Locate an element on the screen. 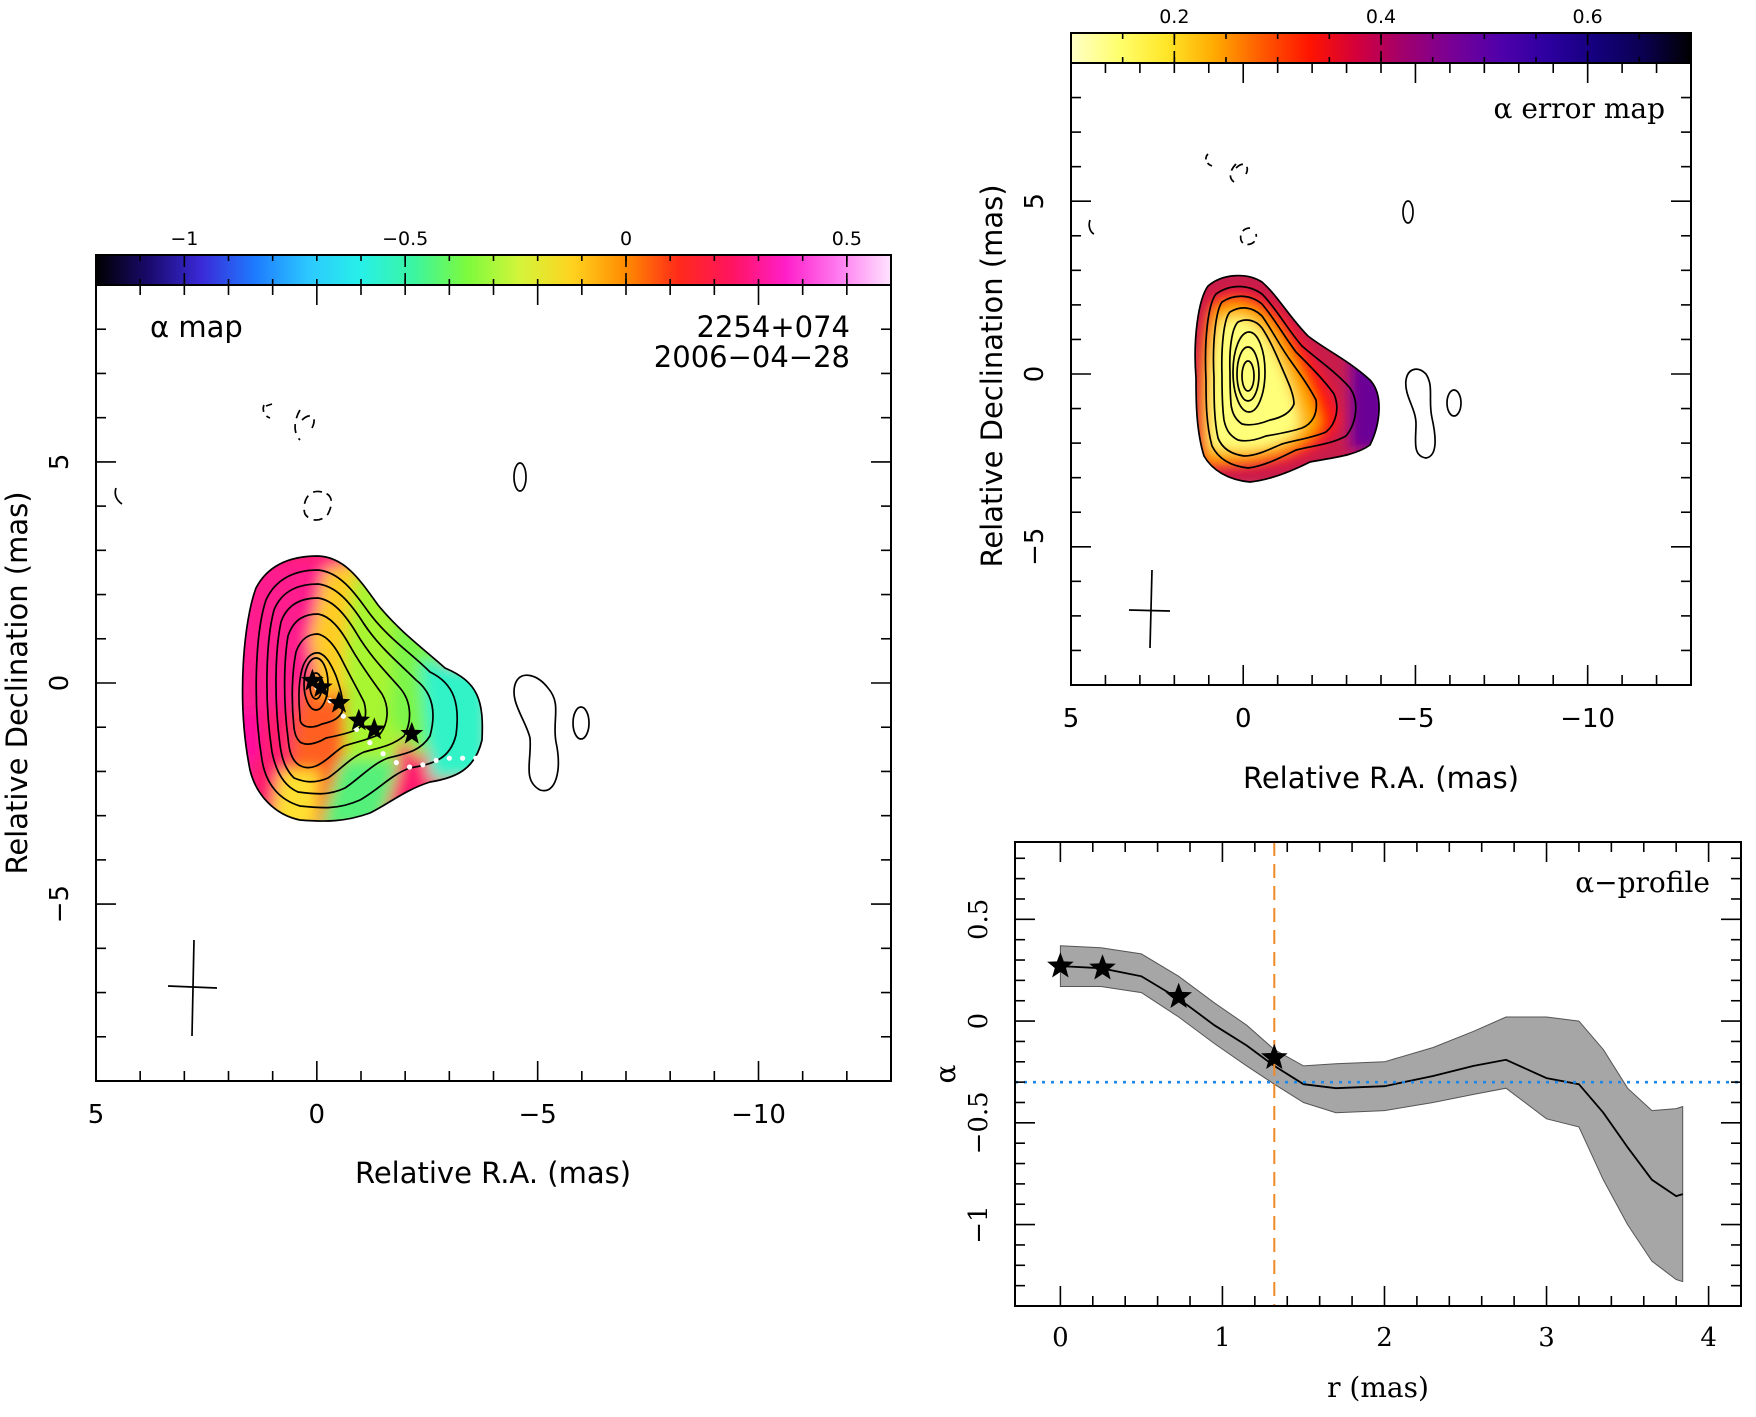 The width and height of the screenshot is (1756, 1417). alpha-map-xlabel: Relative R.A. (mas) is located at coordinates (493, 1173).